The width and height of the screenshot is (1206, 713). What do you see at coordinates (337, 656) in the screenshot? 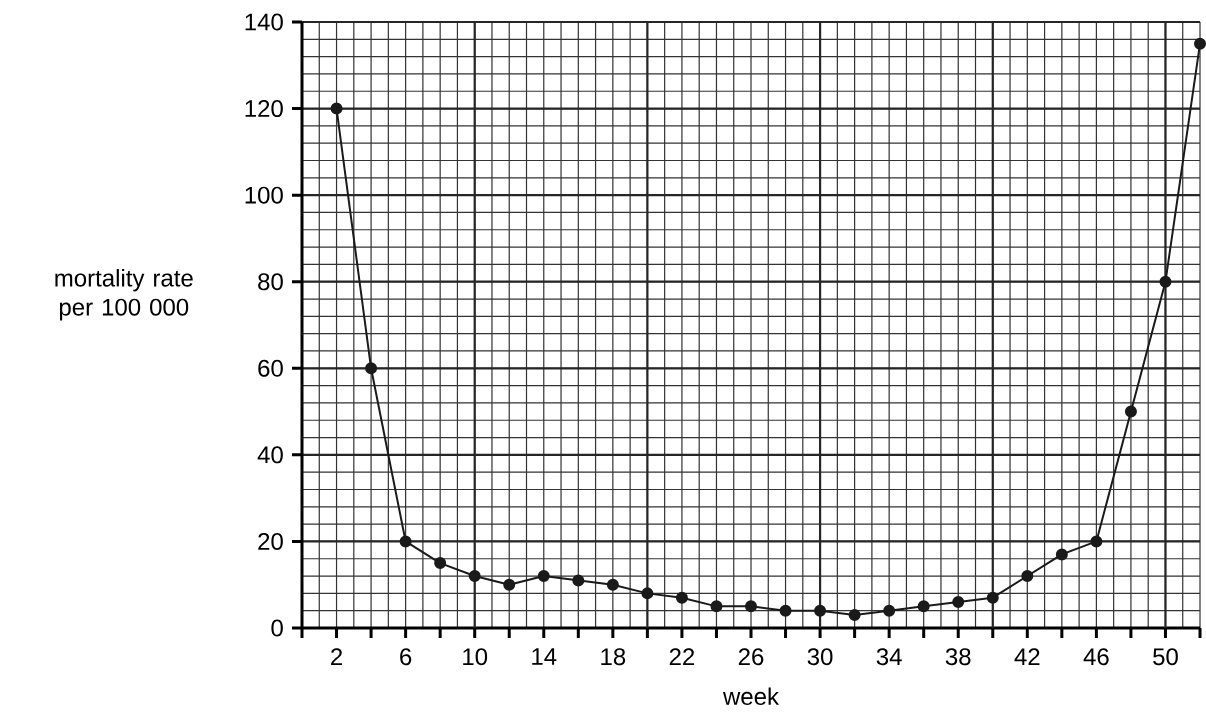
I see `x-tick-label: 2` at bounding box center [337, 656].